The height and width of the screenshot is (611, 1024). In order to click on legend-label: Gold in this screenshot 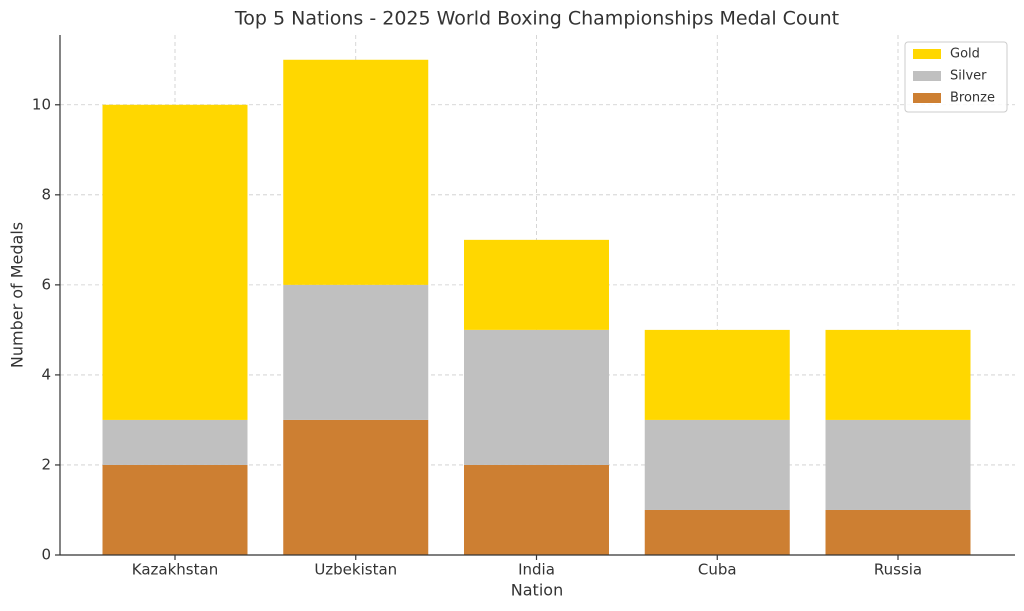, I will do `click(965, 54)`.